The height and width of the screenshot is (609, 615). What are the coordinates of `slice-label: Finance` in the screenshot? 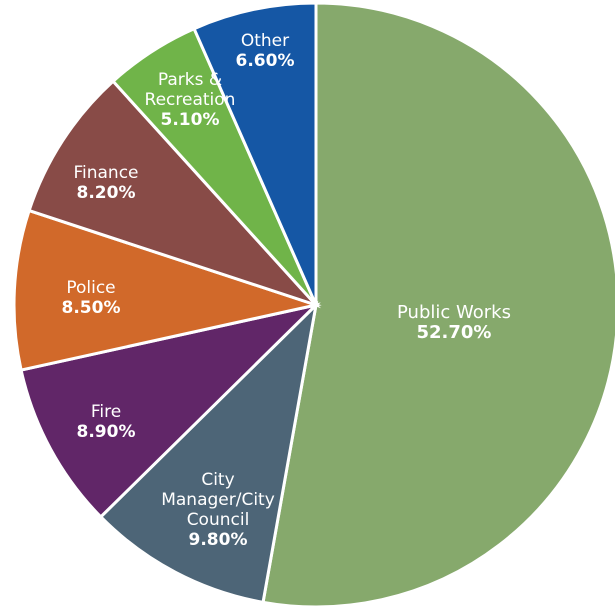 It's located at (105, 173).